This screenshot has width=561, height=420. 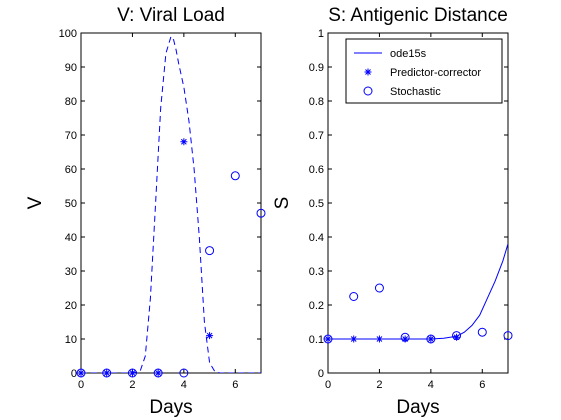 What do you see at coordinates (316, 102) in the screenshot?
I see `y-tick-label: 0.8` at bounding box center [316, 102].